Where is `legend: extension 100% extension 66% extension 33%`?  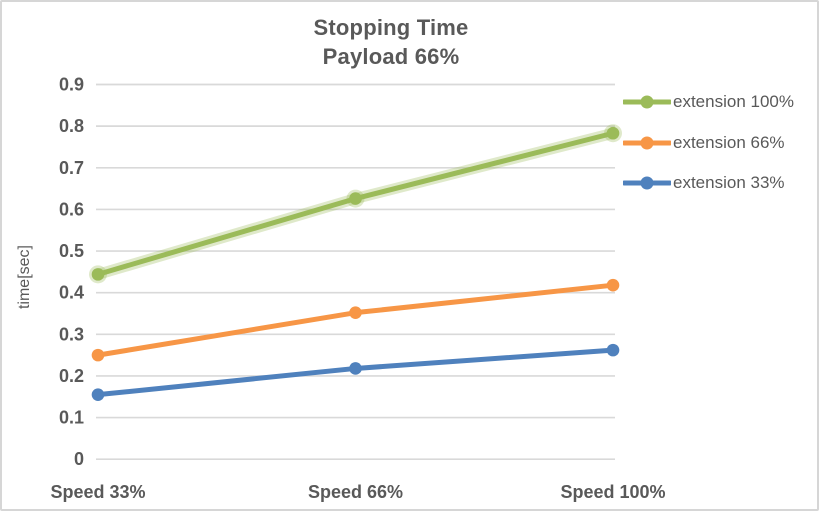 legend: extension 100% extension 66% extension 33% is located at coordinates (720, 143).